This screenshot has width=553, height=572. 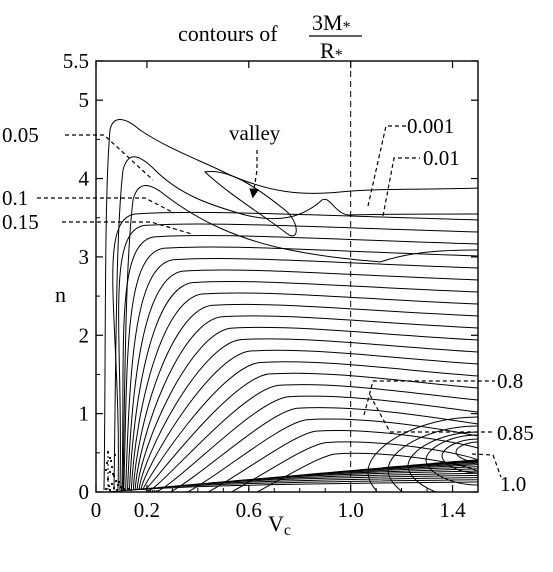 I want to click on contour-label-0.15: 0.15, so click(x=20, y=222).